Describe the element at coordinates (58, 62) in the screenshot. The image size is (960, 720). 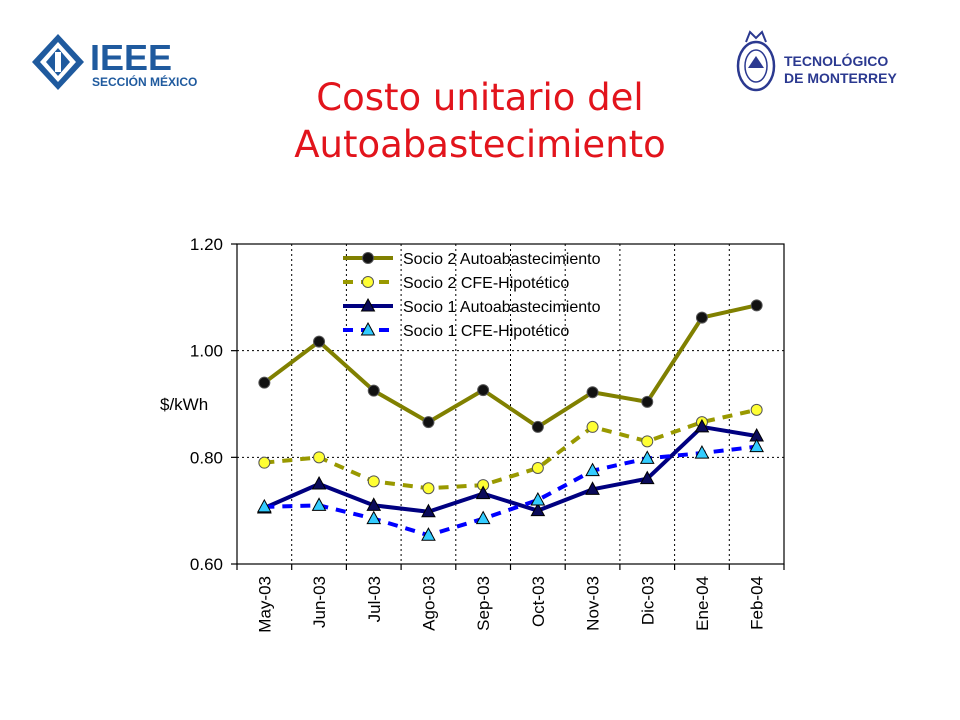
I see `ieee-diamond-icon` at that location.